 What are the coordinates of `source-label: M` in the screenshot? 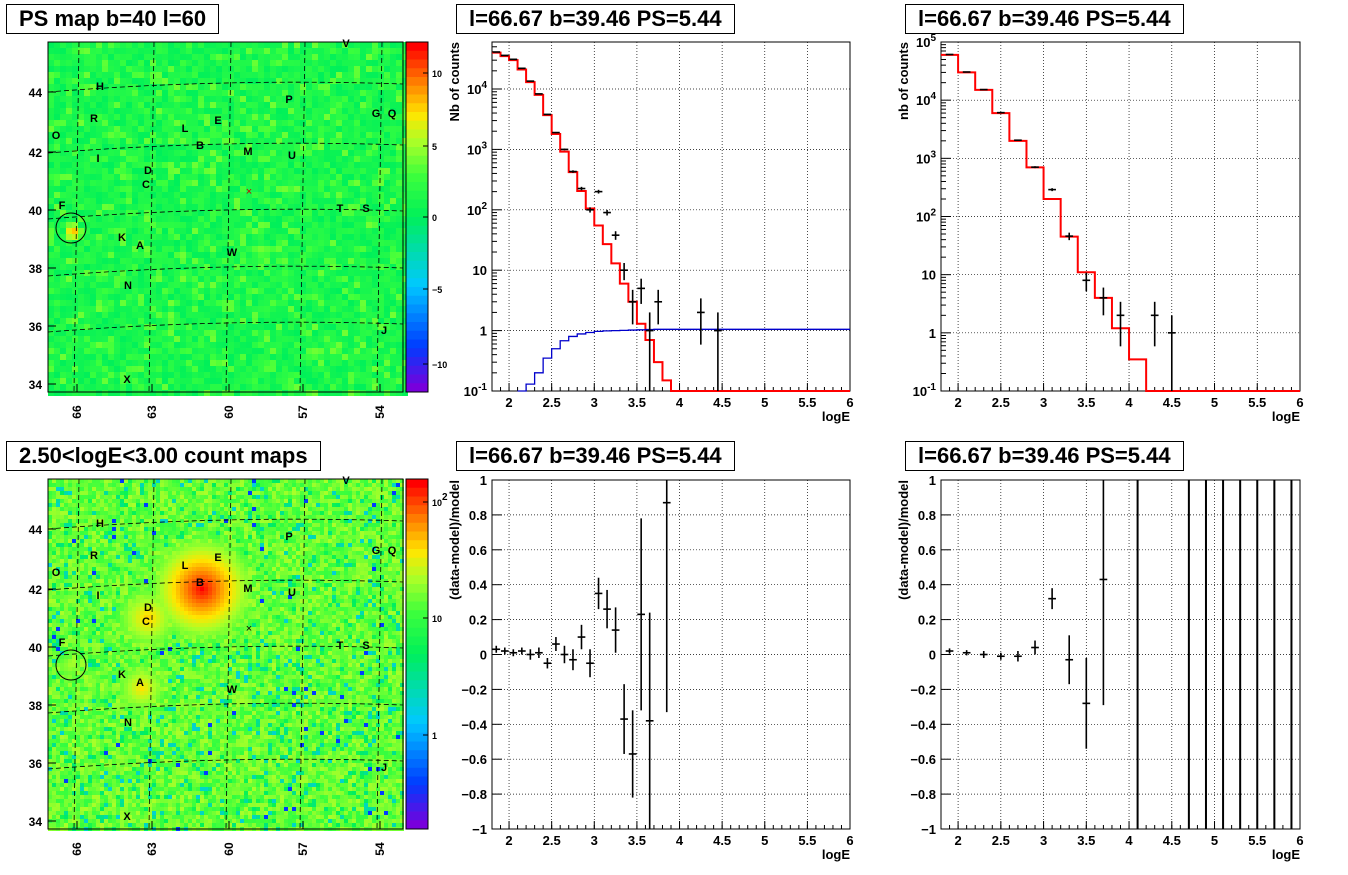 It's located at (247, 152).